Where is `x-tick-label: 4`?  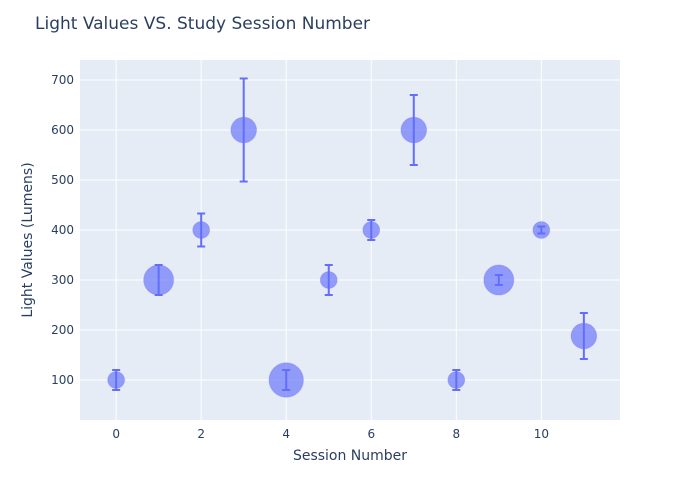
x-tick-label: 4 is located at coordinates (286, 434).